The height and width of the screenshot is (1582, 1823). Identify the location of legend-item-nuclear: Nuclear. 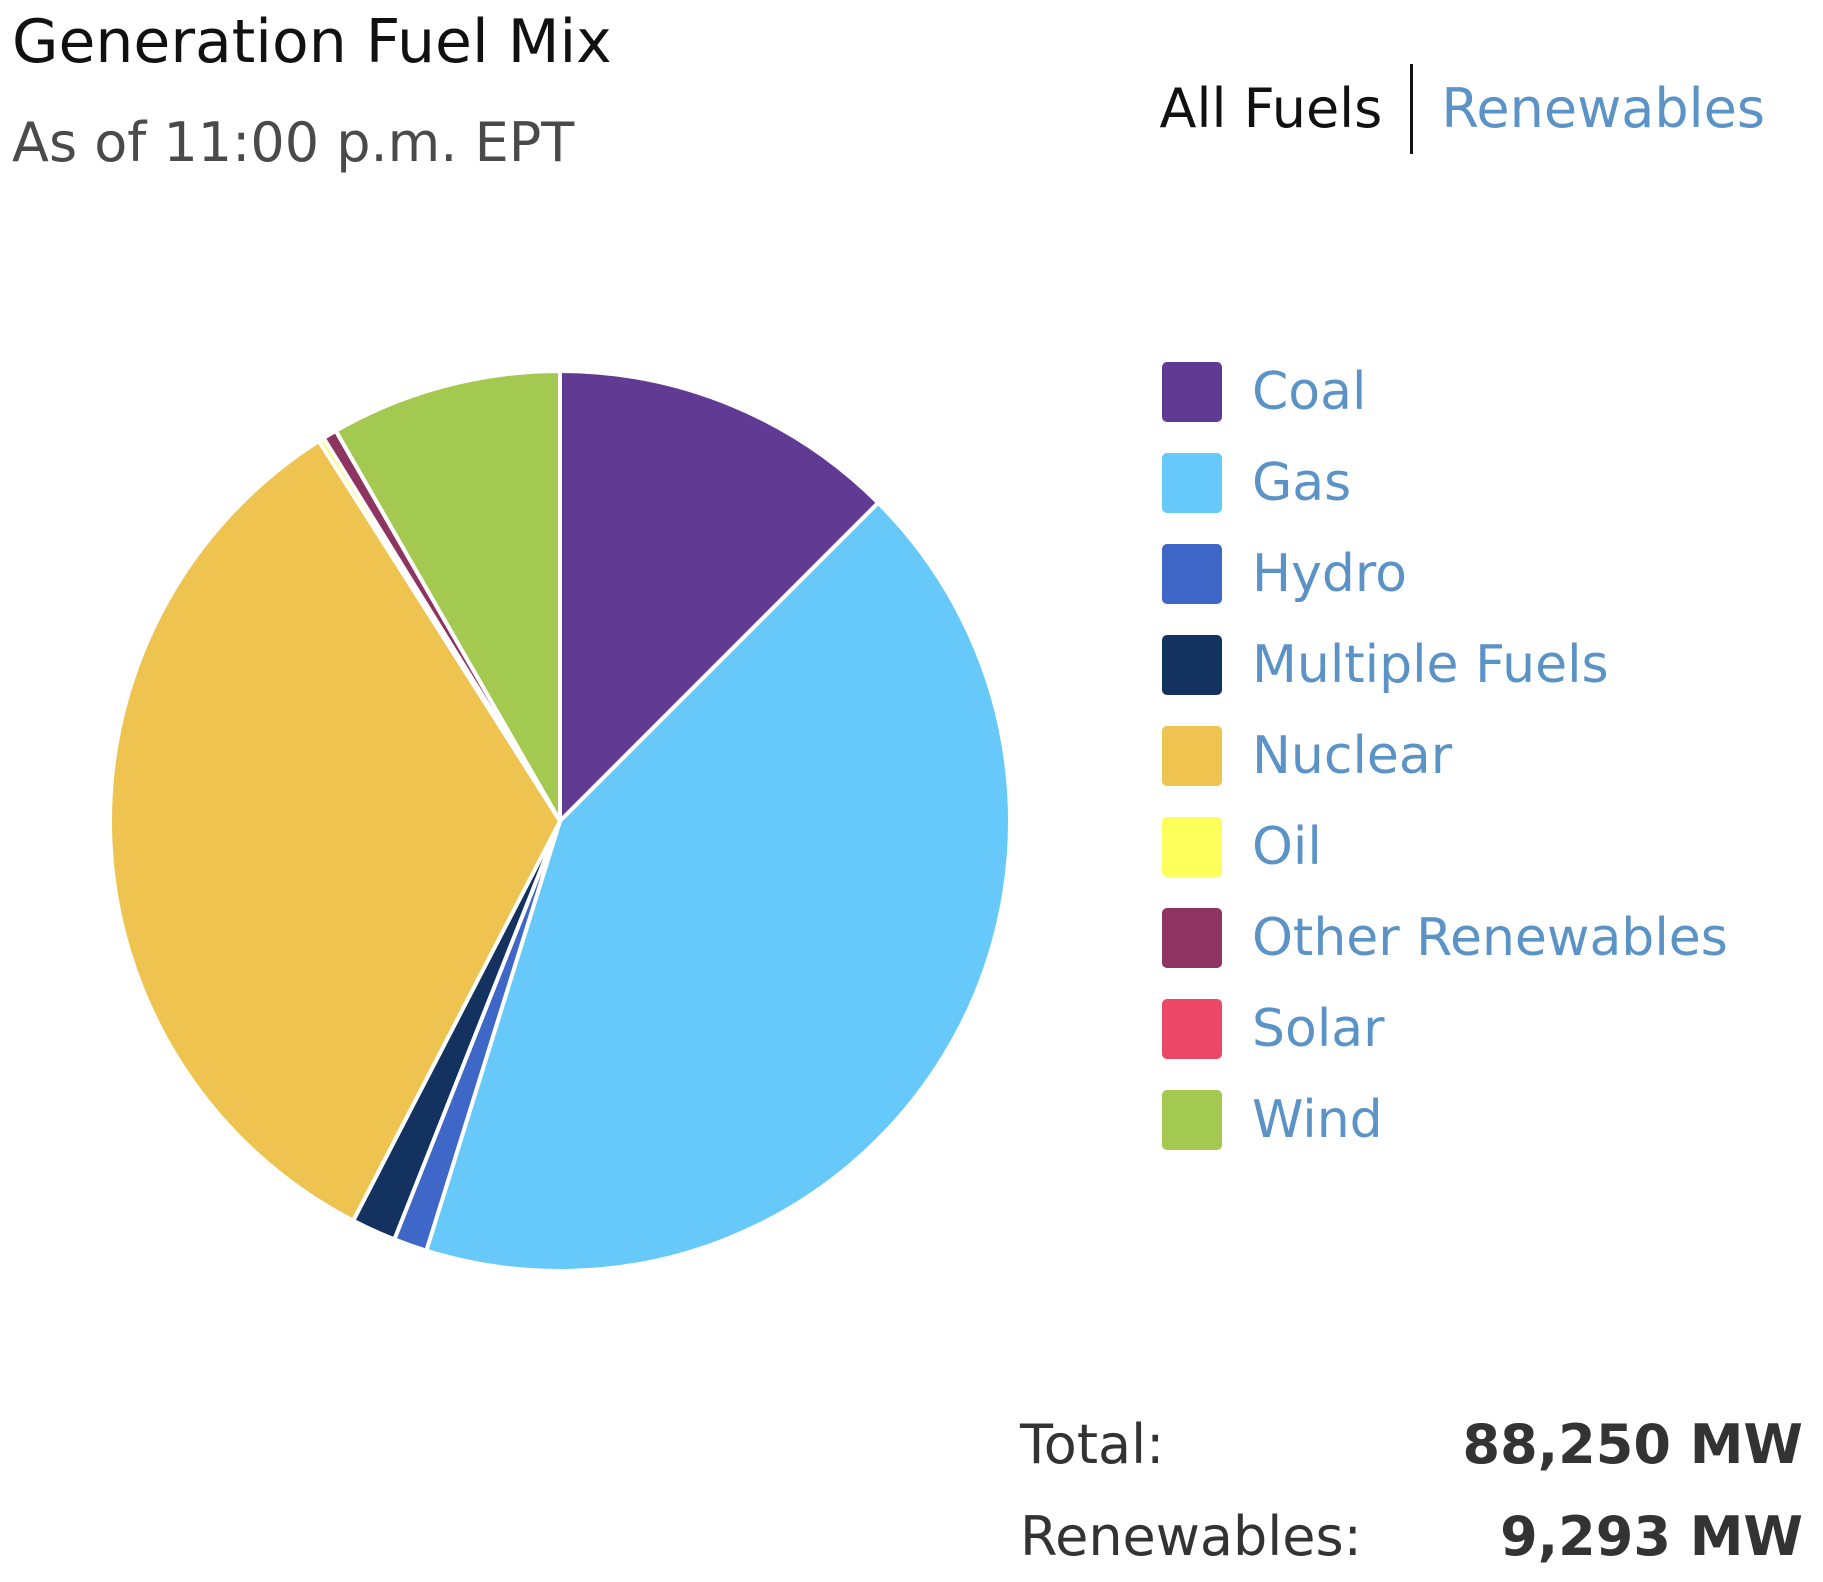
(1445, 755).